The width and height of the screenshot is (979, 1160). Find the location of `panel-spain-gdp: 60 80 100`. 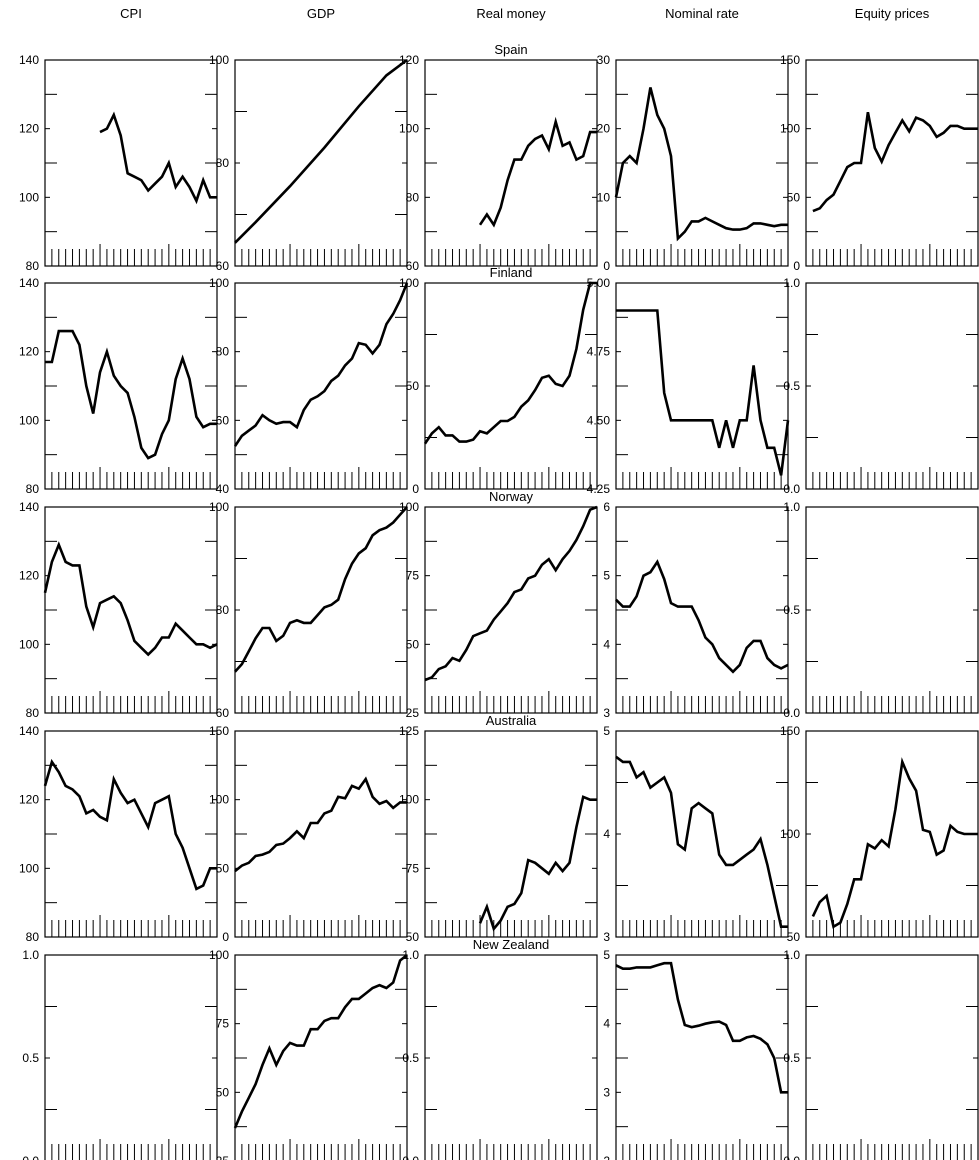

panel-spain-gdp: 60 80 100 is located at coordinates (308, 163).